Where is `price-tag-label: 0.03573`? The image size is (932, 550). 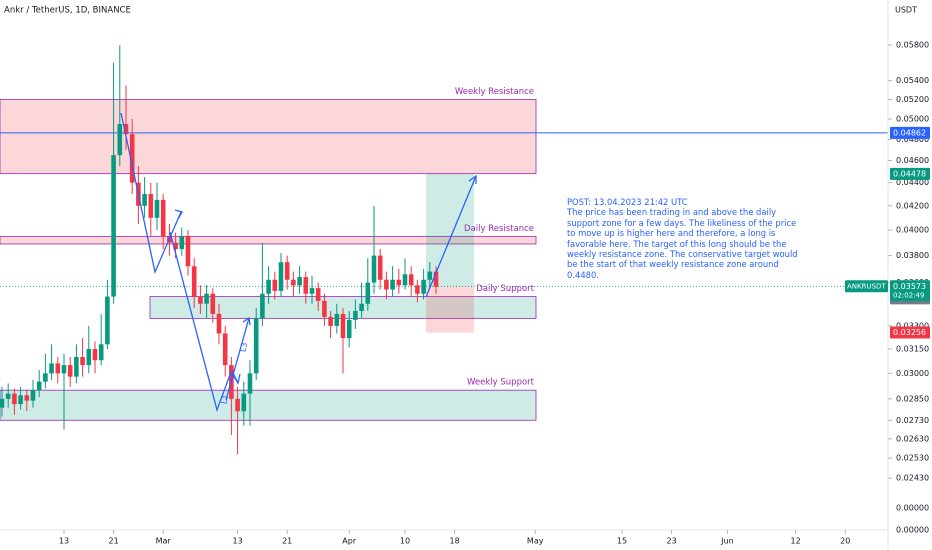
price-tag-label: 0.03573 is located at coordinates (909, 286).